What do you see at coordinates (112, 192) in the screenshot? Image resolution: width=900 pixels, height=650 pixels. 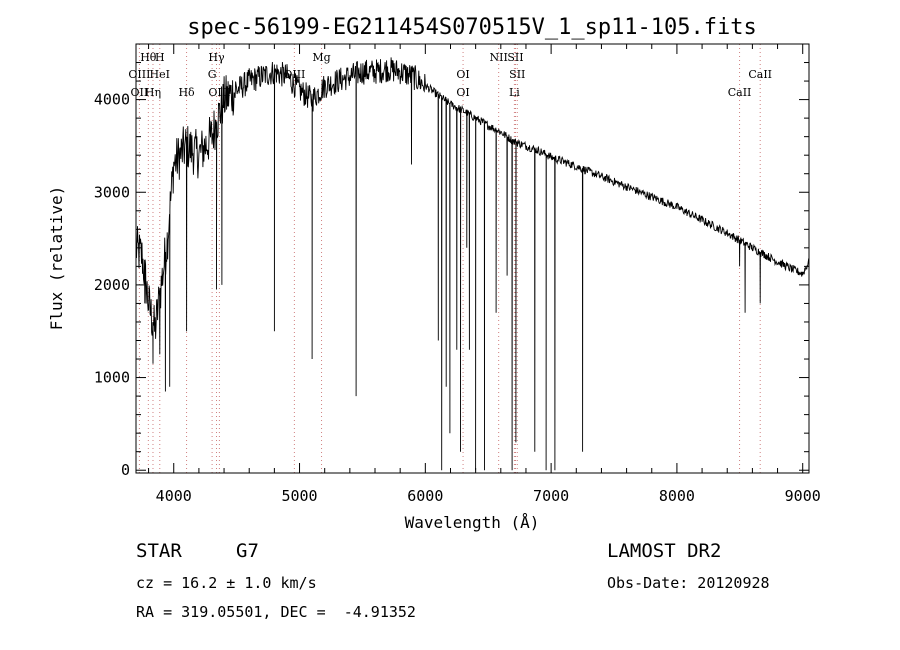 I see `y-tick-label: 3000` at bounding box center [112, 192].